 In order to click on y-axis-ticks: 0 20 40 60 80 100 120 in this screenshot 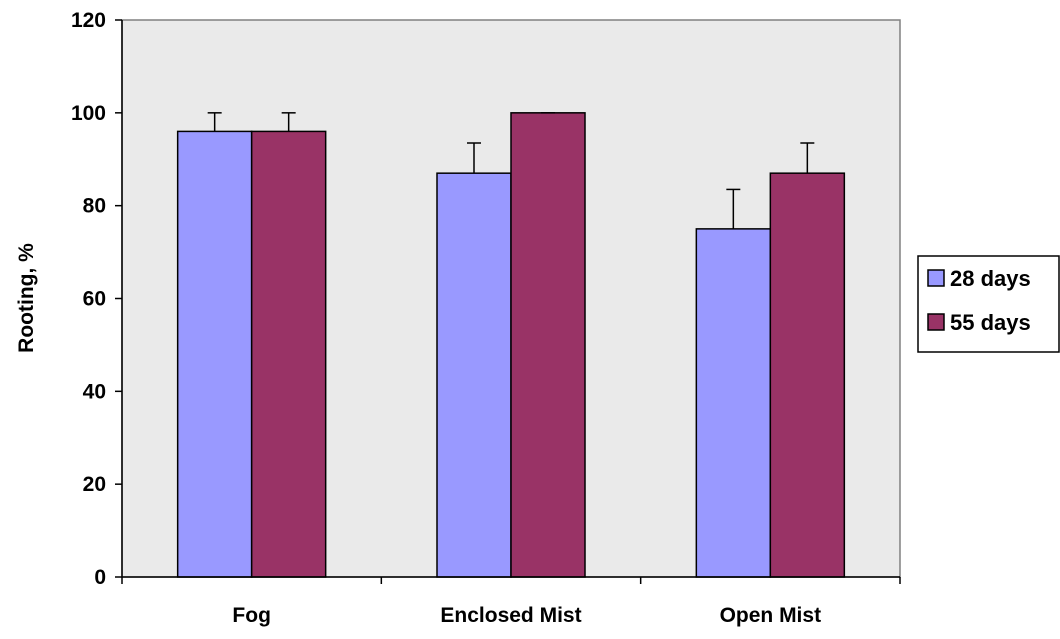, I will do `click(97, 299)`.